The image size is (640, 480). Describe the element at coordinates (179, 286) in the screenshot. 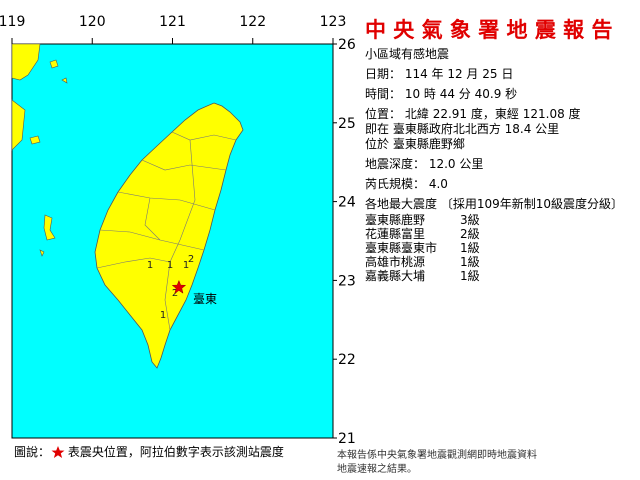

I see `epicenter` at that location.